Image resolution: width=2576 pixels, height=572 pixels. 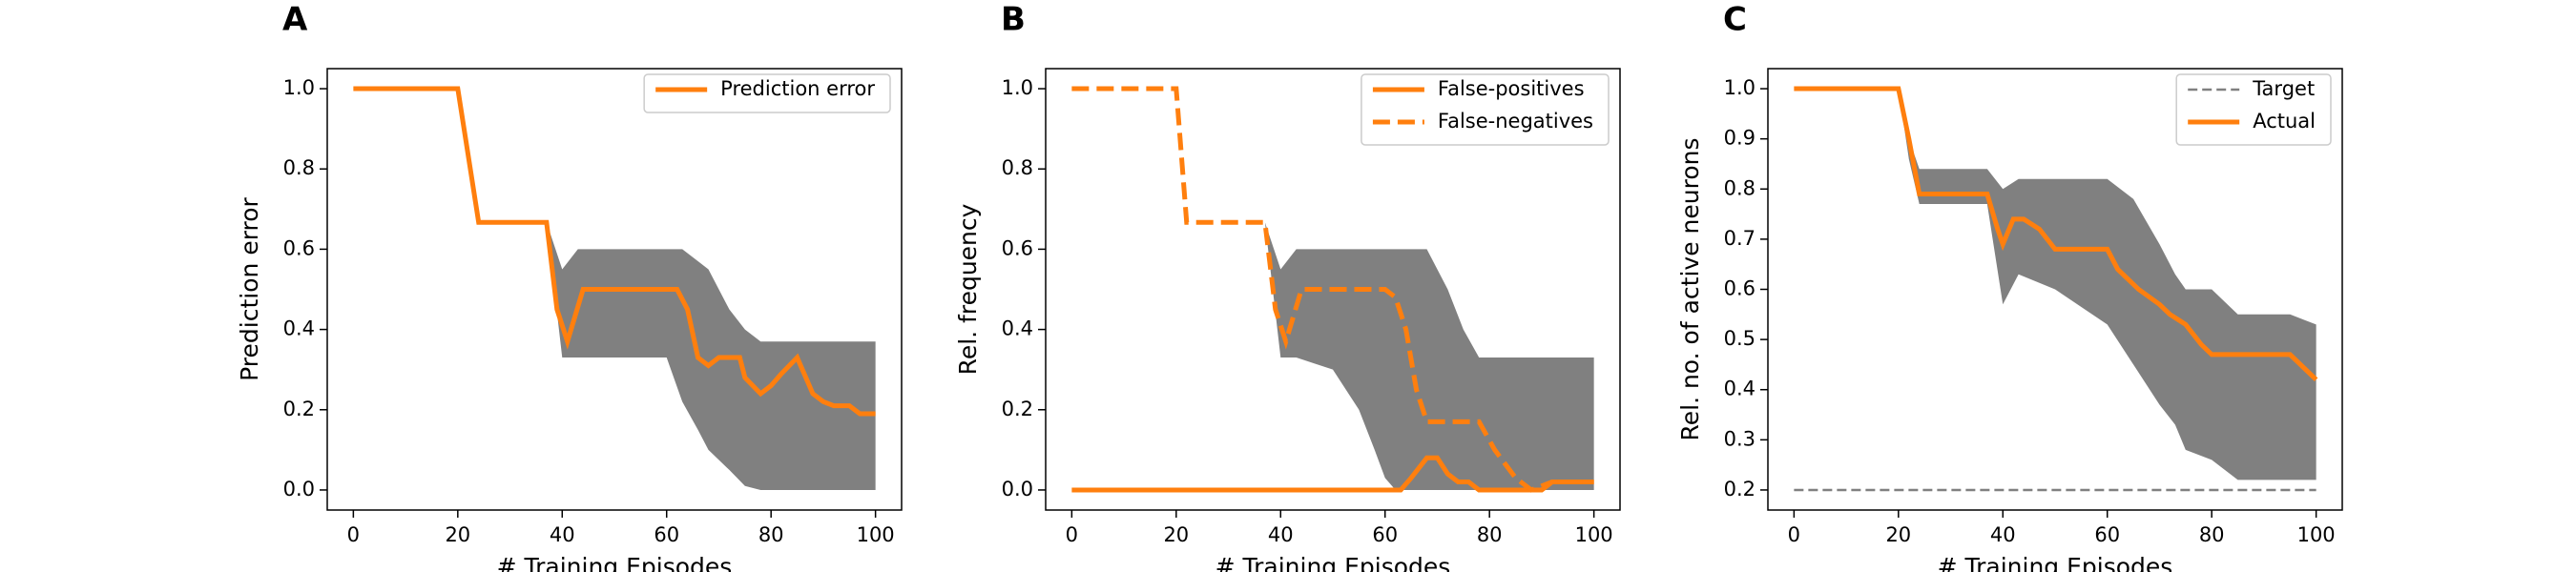 What do you see at coordinates (1511, 88) in the screenshot?
I see `legend-label: False-positives` at bounding box center [1511, 88].